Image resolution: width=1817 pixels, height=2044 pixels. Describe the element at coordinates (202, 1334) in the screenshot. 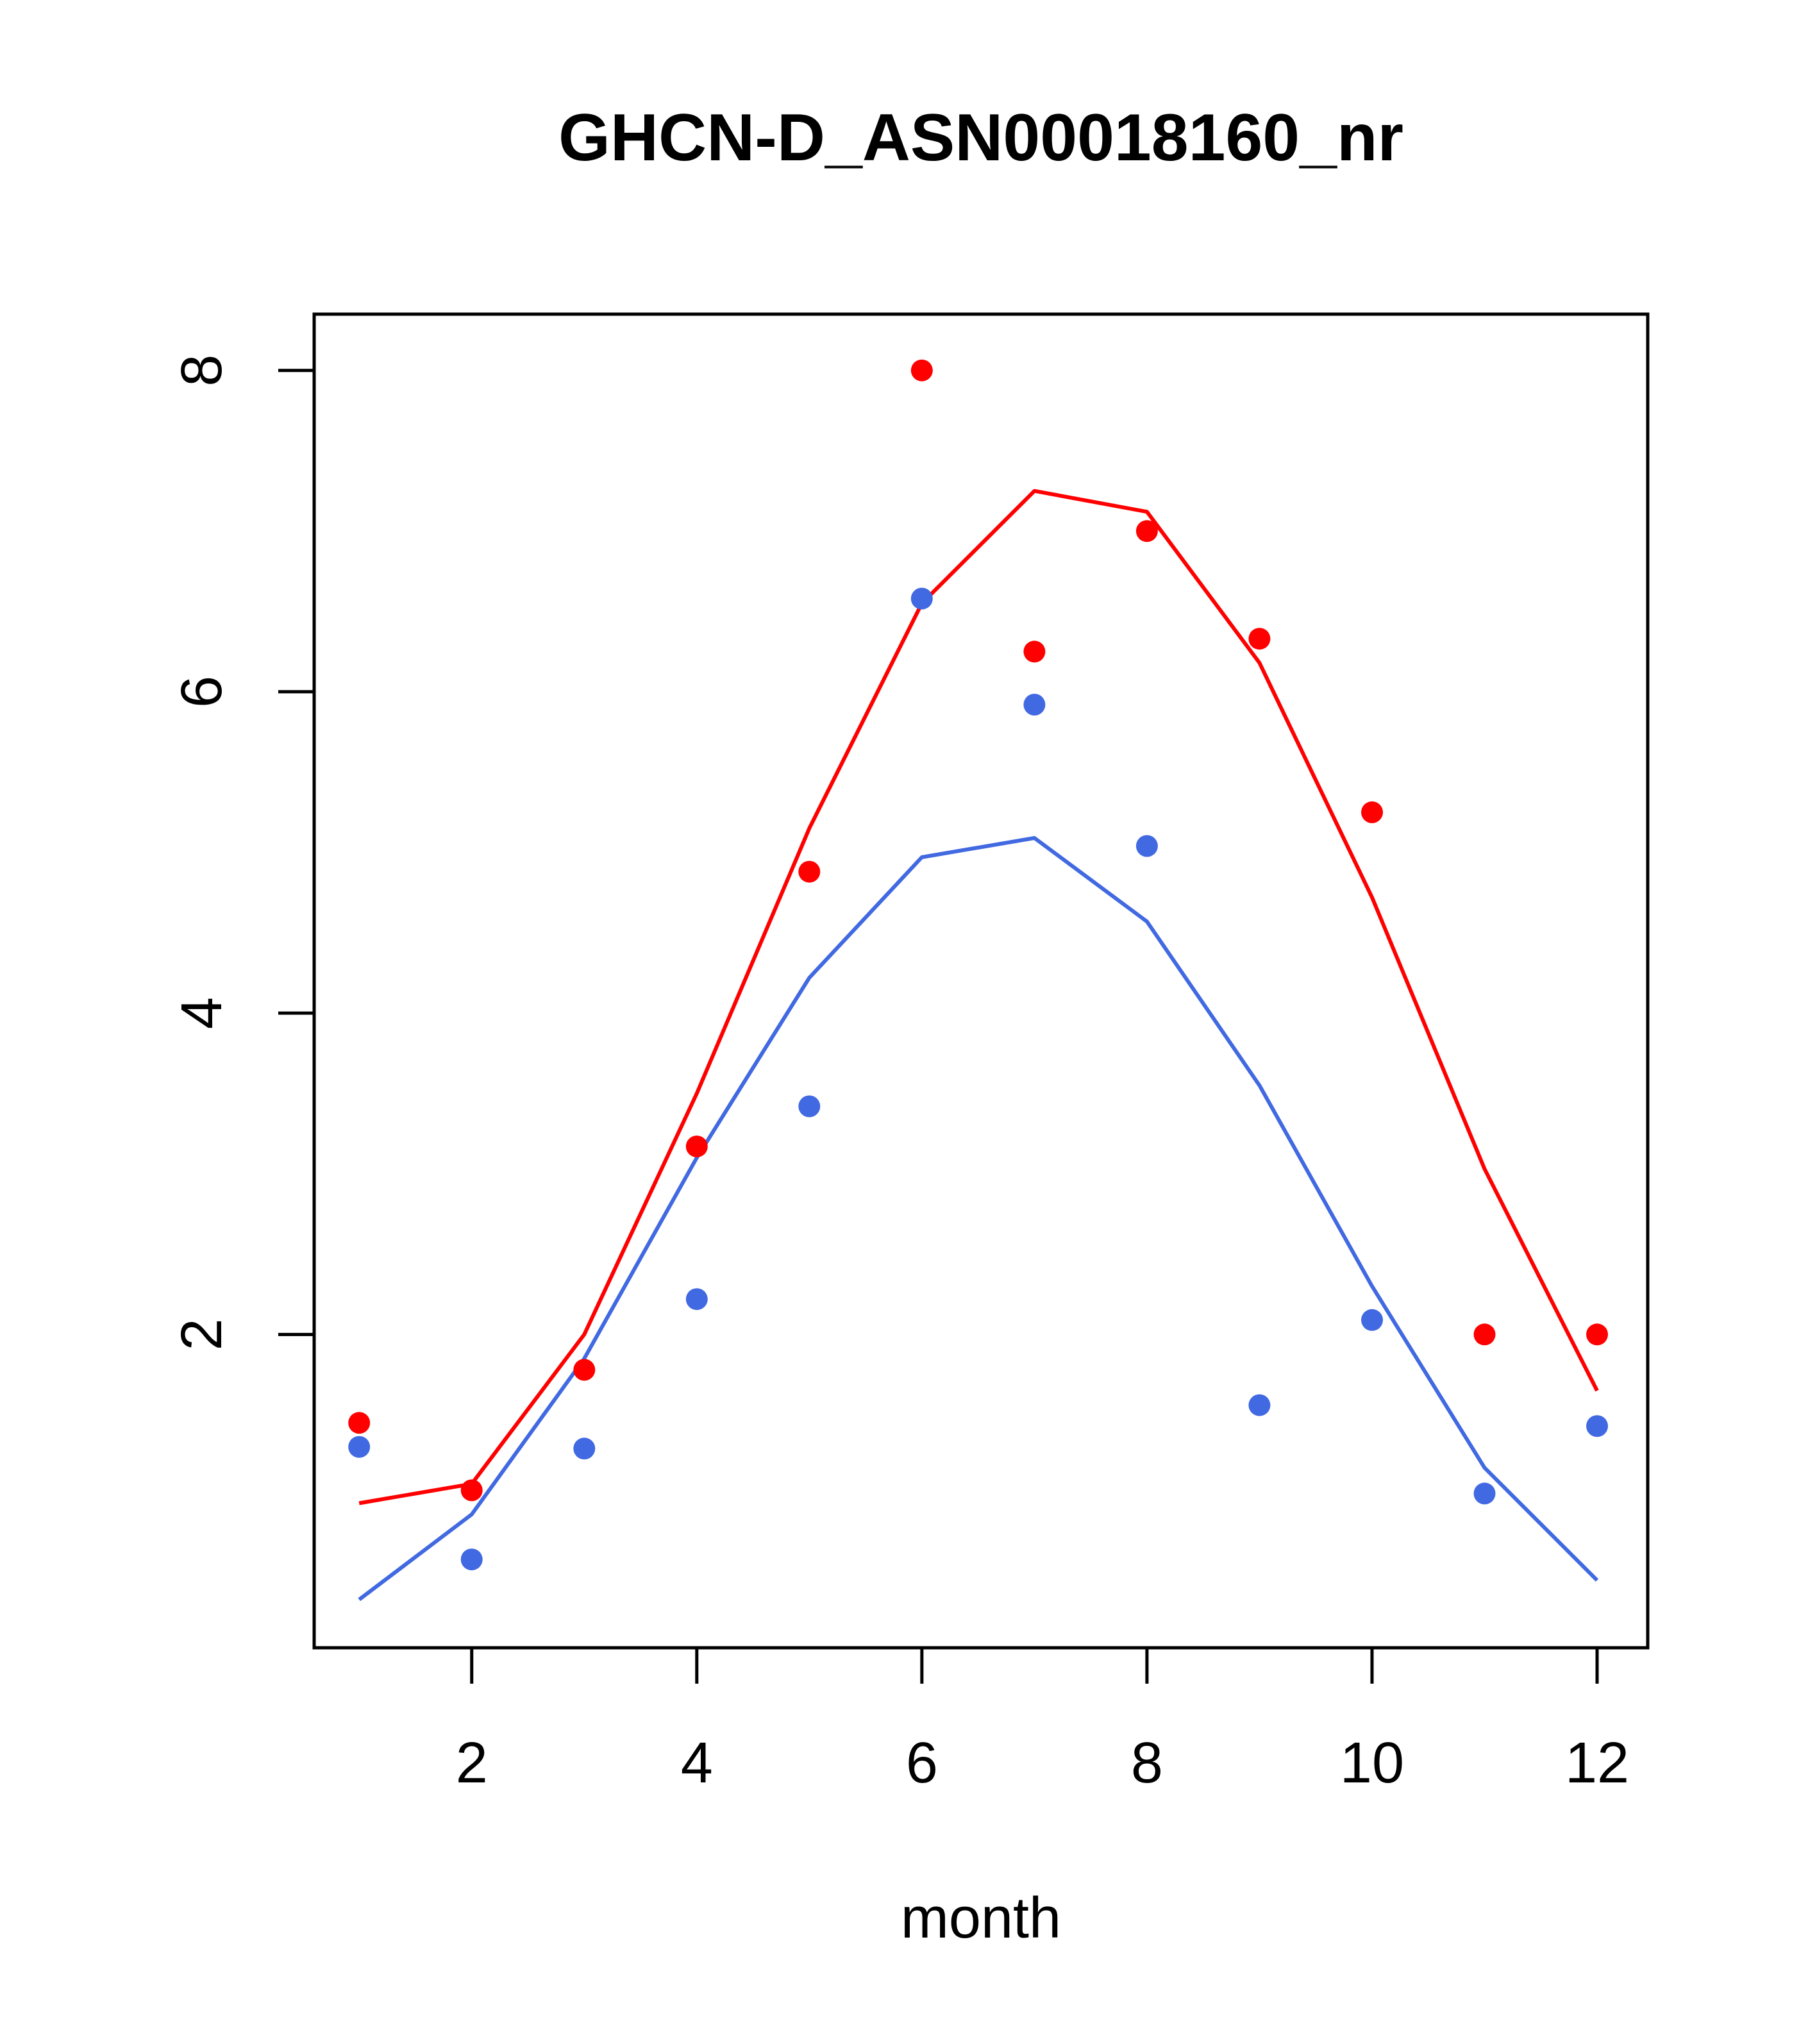

I see `y-tick-label: 2` at that location.